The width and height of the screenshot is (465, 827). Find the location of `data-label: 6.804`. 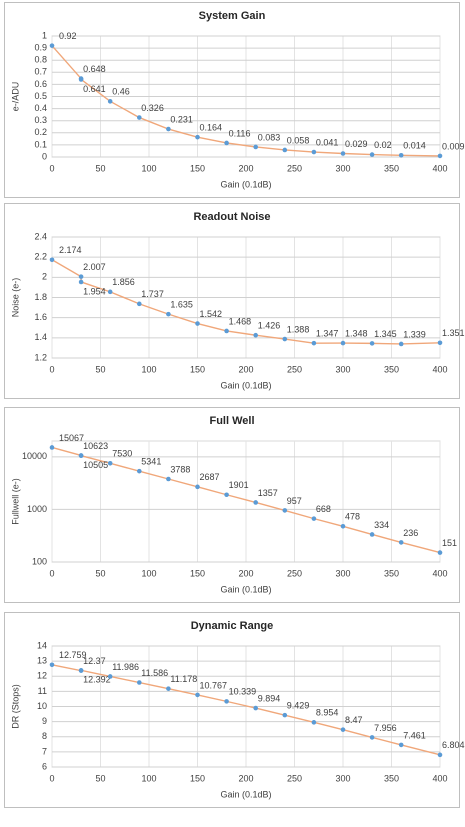

data-label: 6.804 is located at coordinates (453, 745).